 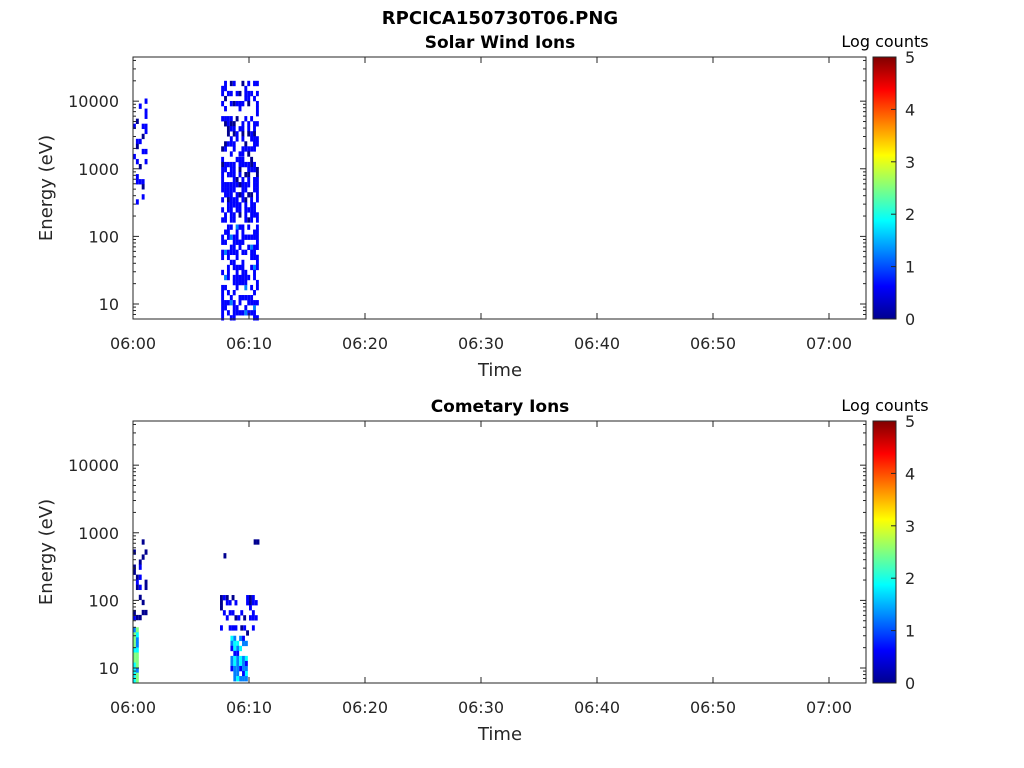 I want to click on x-tick-label: 07:00, so click(x=829, y=343).